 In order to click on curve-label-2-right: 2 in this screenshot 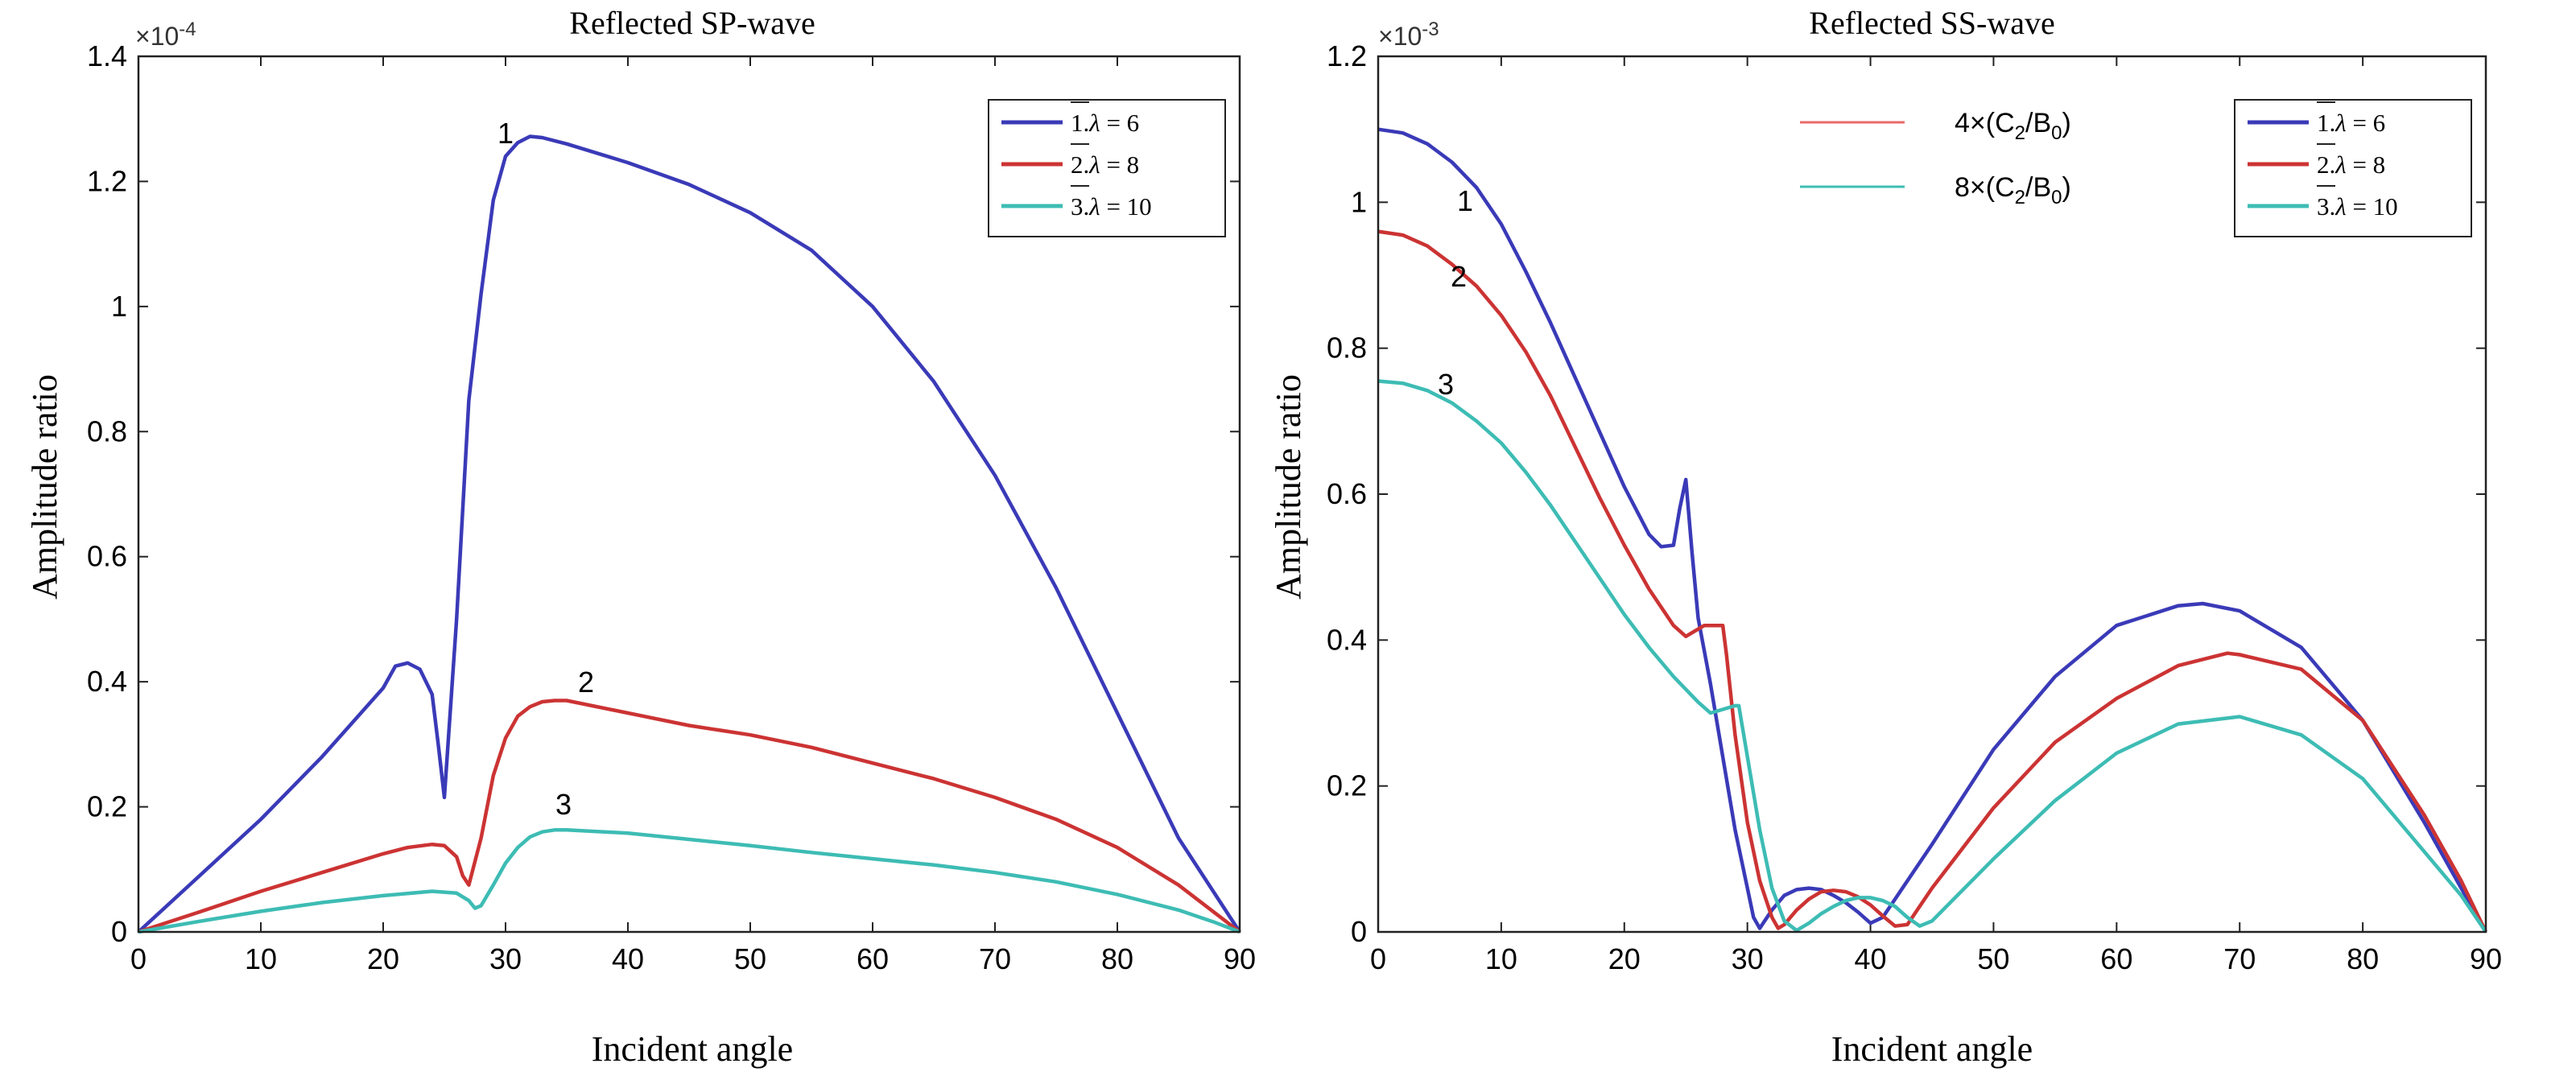, I will do `click(1459, 276)`.